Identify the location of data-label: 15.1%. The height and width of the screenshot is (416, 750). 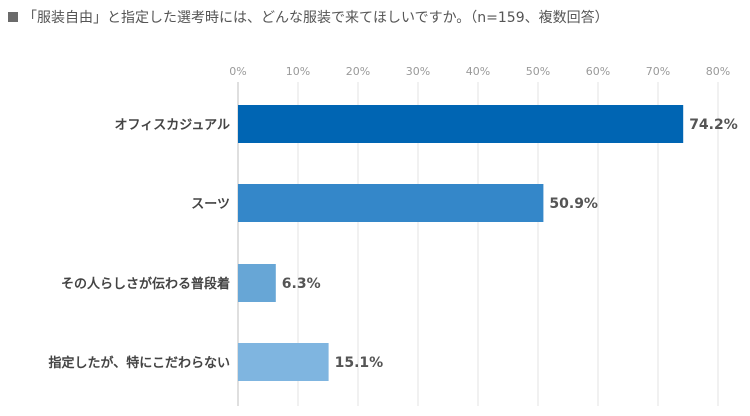
(359, 363).